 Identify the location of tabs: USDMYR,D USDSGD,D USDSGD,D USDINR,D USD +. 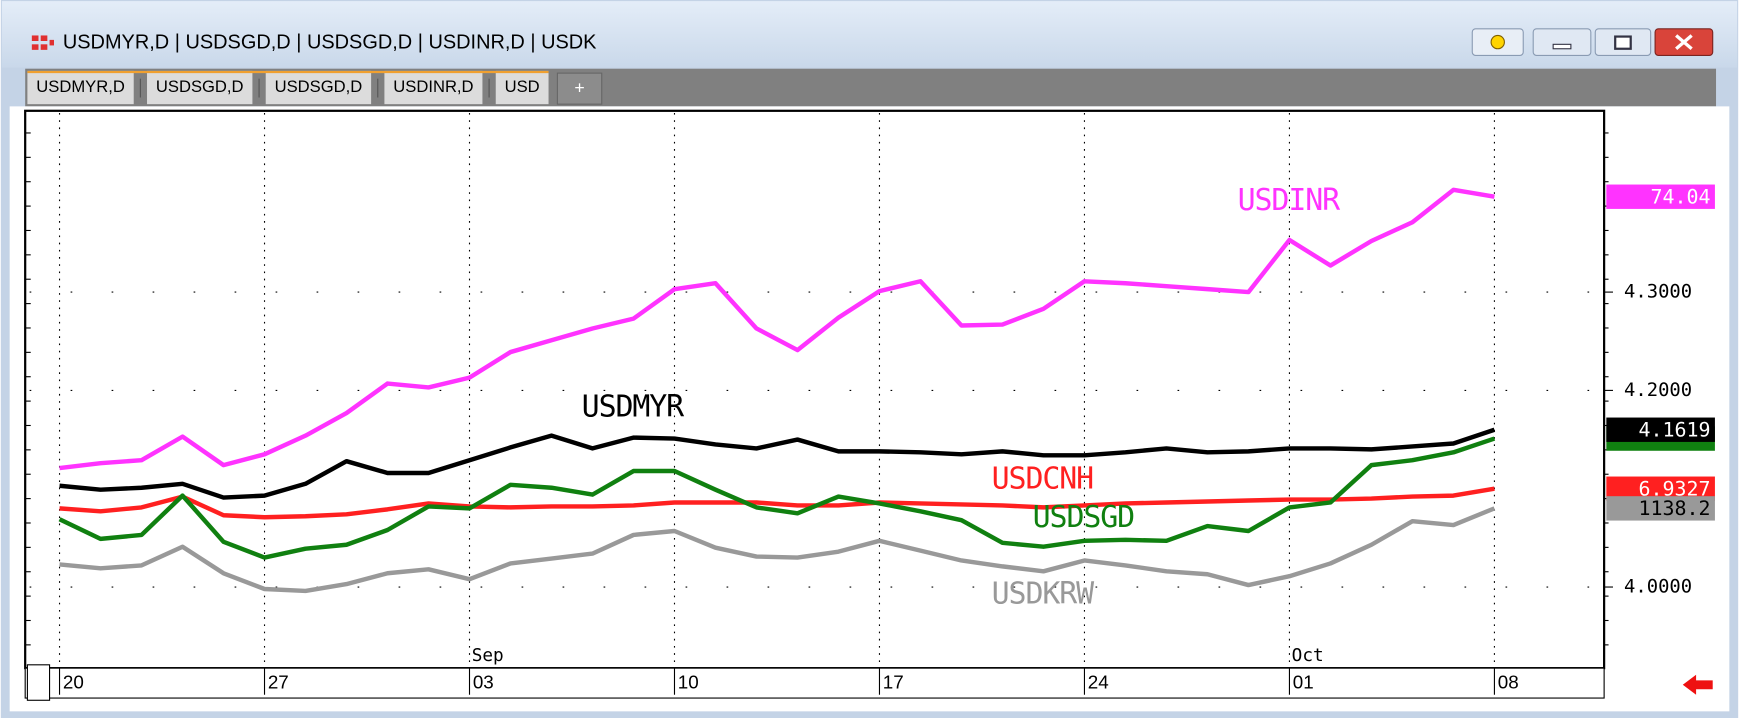
(315, 87).